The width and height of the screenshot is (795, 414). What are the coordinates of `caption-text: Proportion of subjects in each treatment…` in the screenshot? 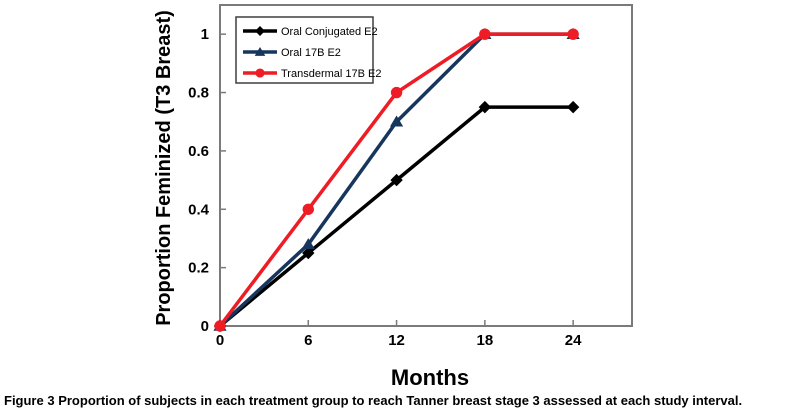 It's located at (400, 400).